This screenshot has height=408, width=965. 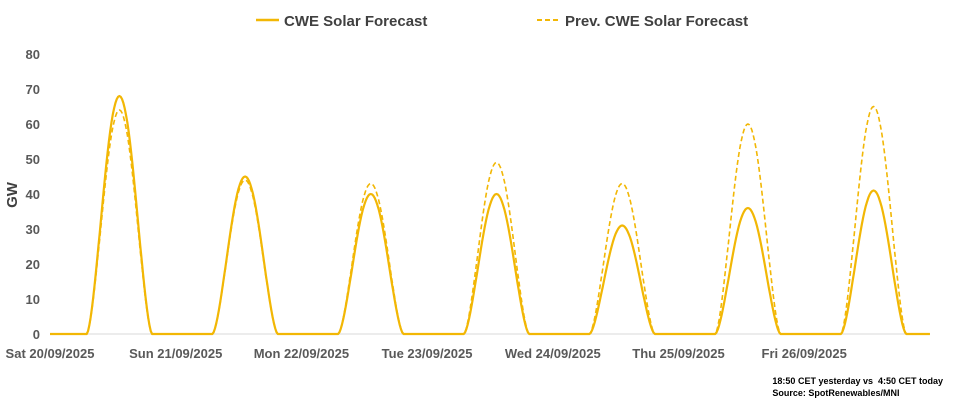 What do you see at coordinates (804, 353) in the screenshot?
I see `x-tick-label: Fri 26/09/2025` at bounding box center [804, 353].